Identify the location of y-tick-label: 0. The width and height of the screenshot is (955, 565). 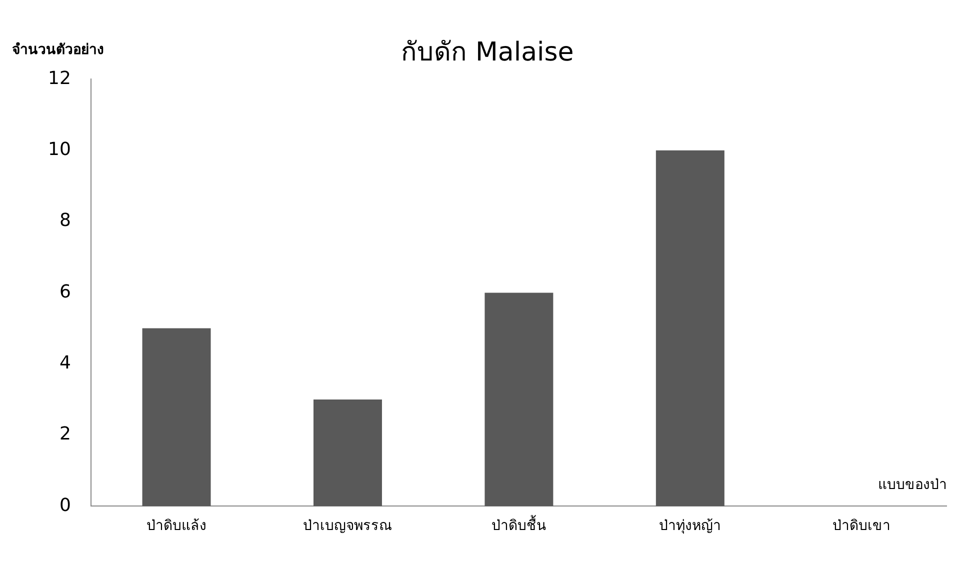
(65, 505).